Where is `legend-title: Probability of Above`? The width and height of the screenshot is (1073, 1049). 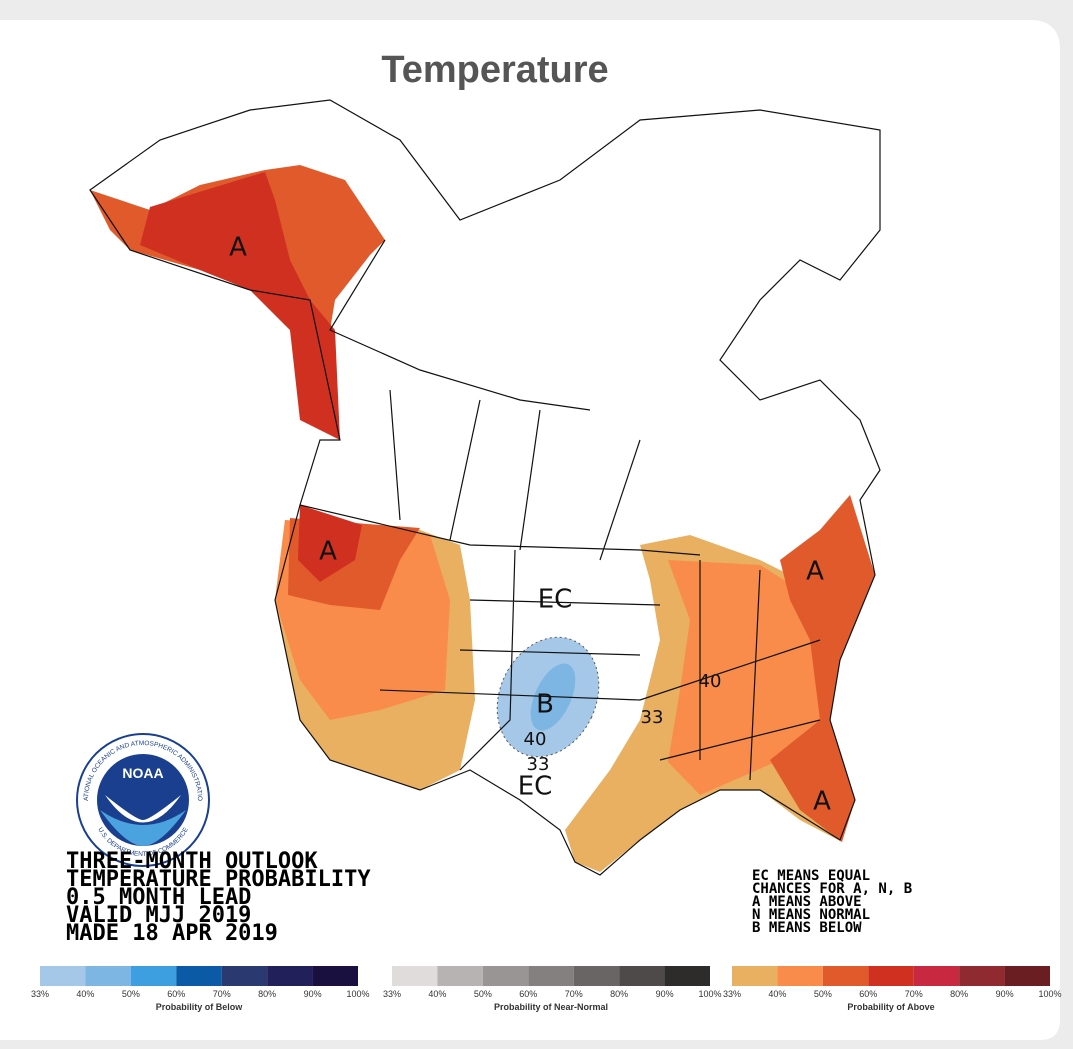
legend-title: Probability of Above is located at coordinates (890, 1007).